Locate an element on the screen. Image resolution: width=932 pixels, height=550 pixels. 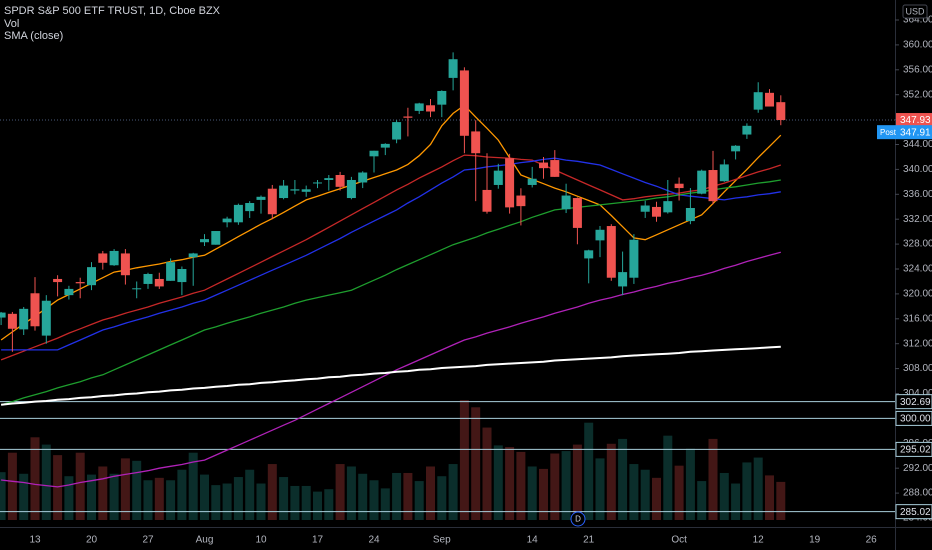
y-tick-label: 360.00 is located at coordinates (917, 45).